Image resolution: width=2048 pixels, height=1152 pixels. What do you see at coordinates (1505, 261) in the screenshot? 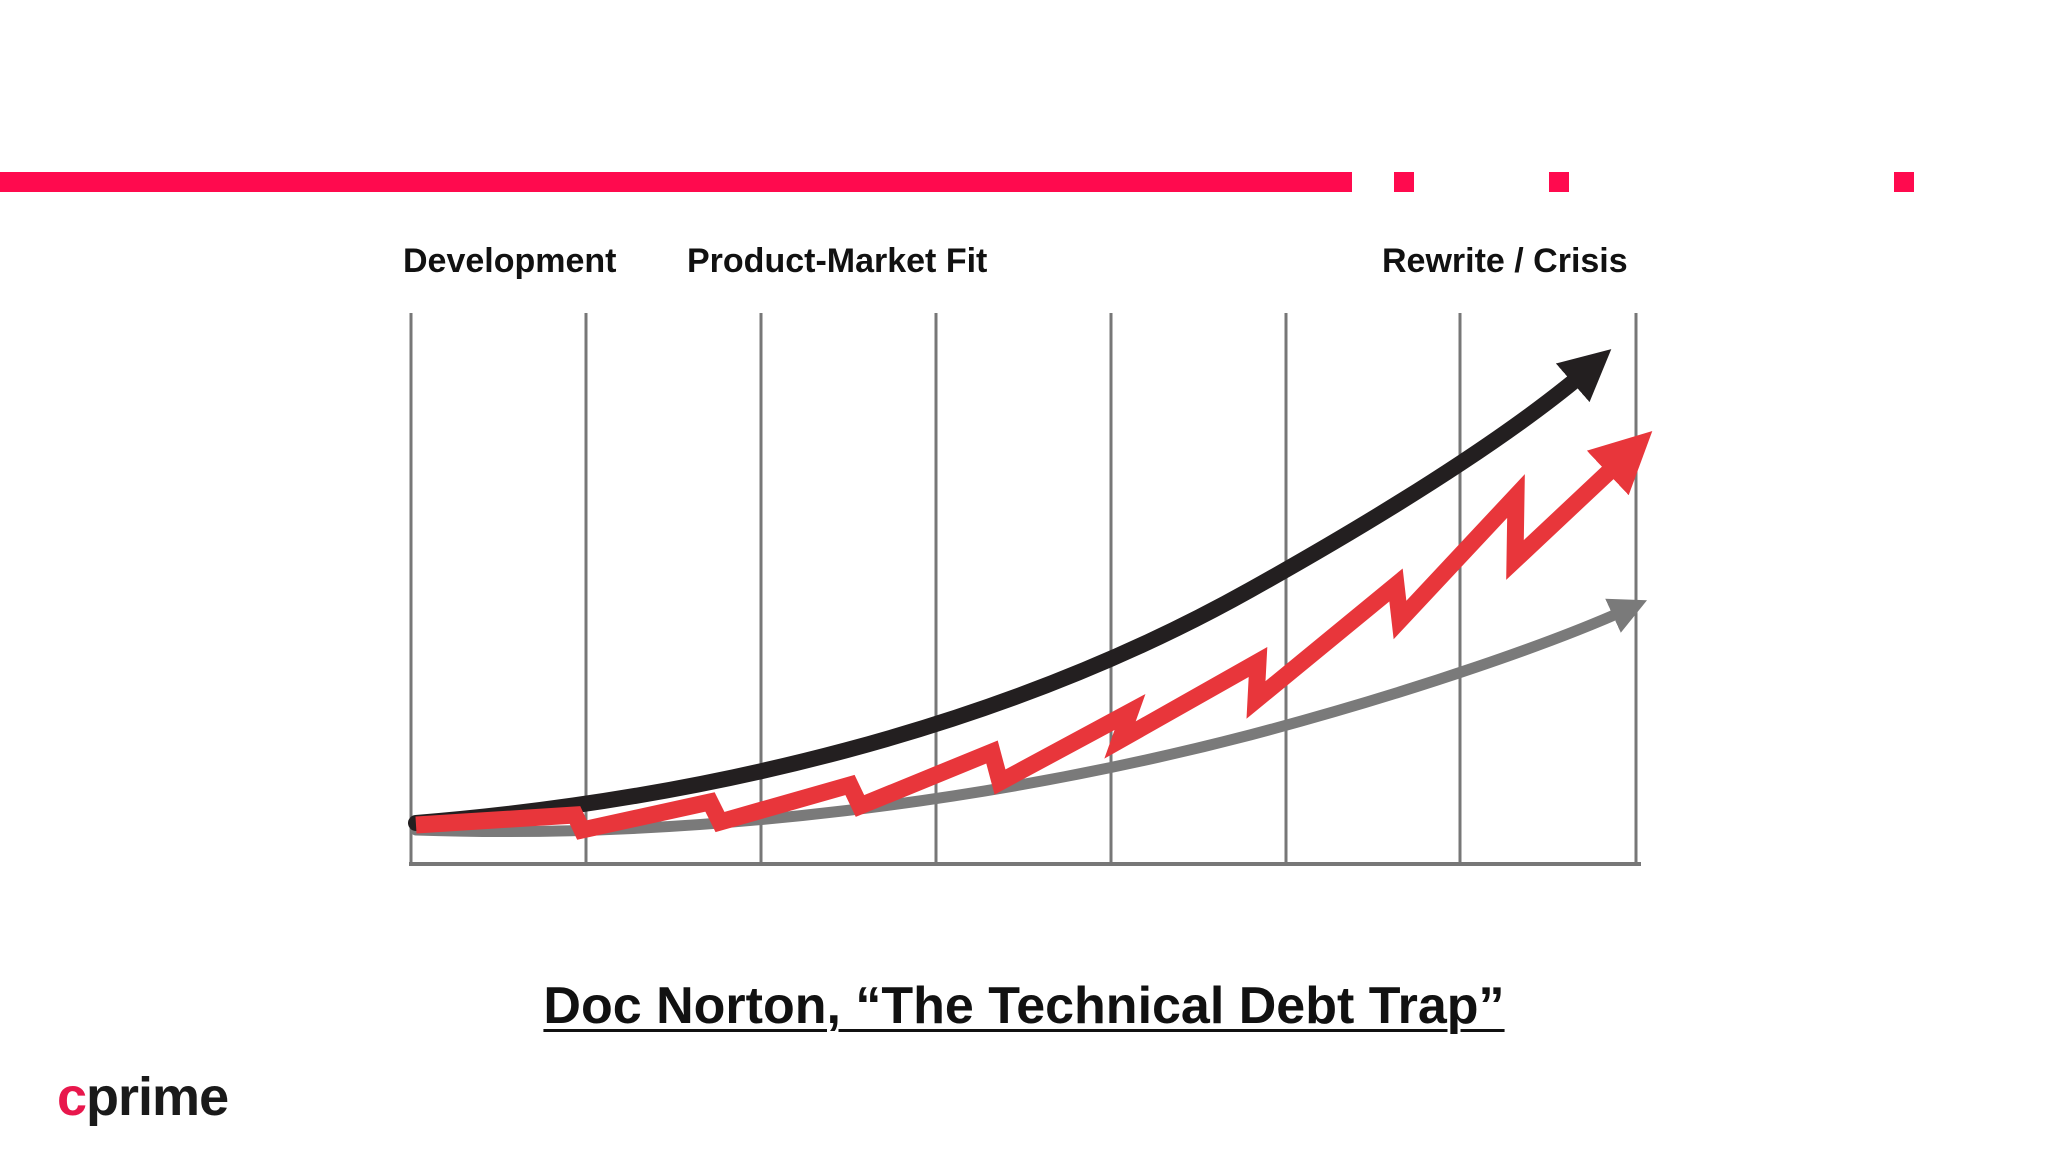
I see `phase-label-rewrite-crisis: Rewrite / Crisis` at bounding box center [1505, 261].